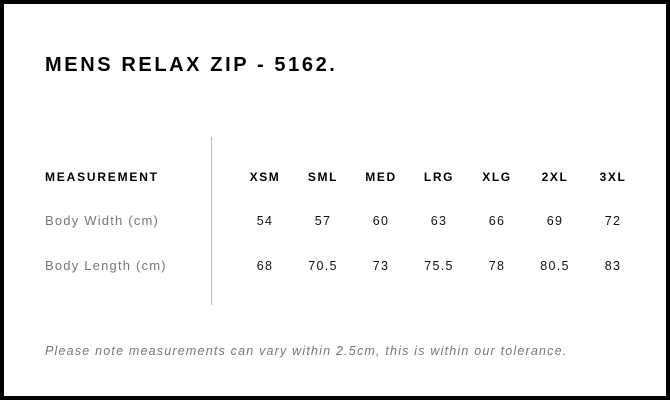 This screenshot has height=400, width=670. What do you see at coordinates (497, 266) in the screenshot?
I see `table-cell: 78` at bounding box center [497, 266].